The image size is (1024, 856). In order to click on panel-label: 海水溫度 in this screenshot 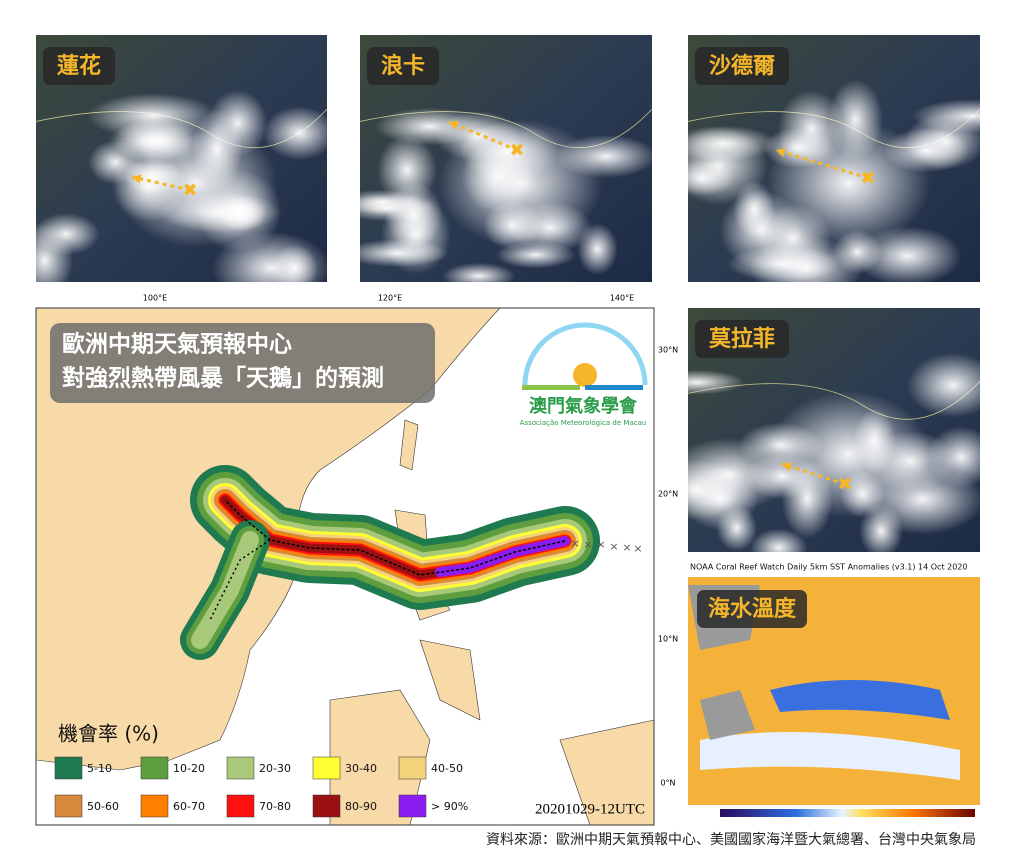, I will do `click(752, 609)`.